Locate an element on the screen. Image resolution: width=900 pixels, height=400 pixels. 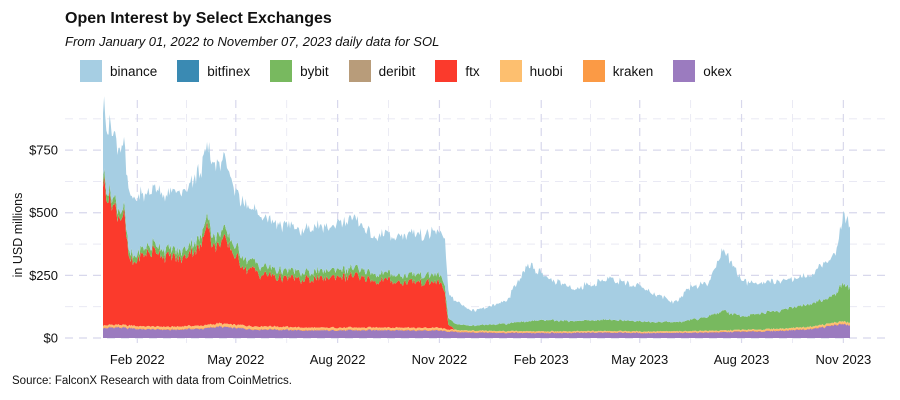
chart-title: Open Interest by Select Exchanges is located at coordinates (198, 18).